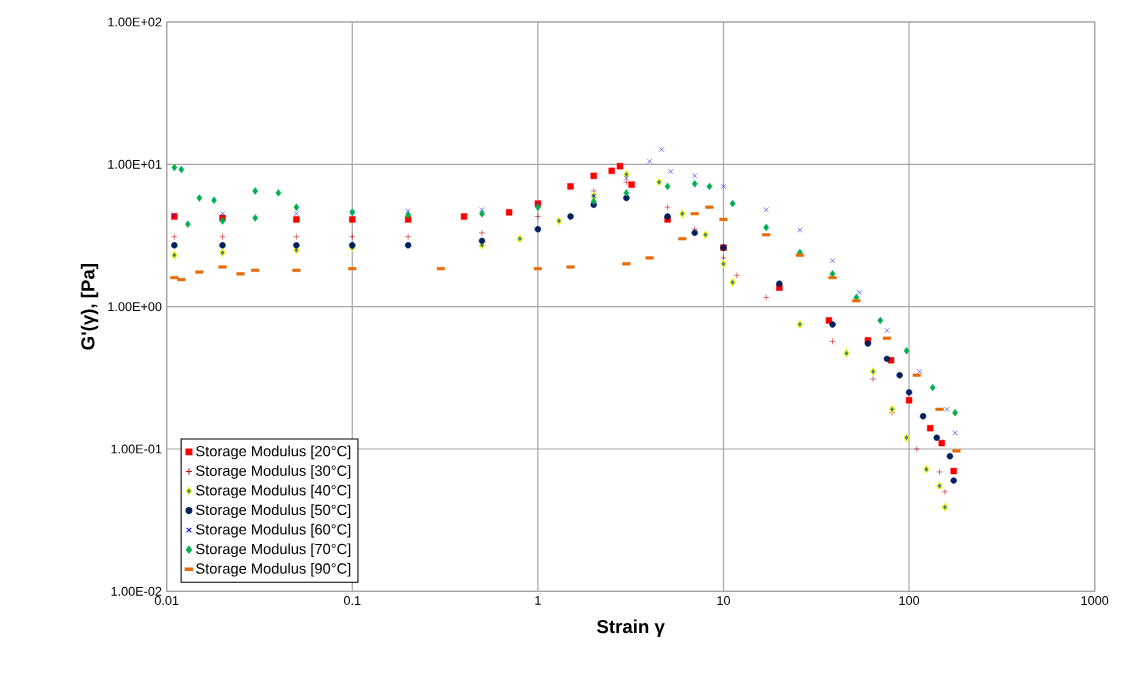  What do you see at coordinates (909, 600) in the screenshot?
I see `x-tick-label: 100` at bounding box center [909, 600].